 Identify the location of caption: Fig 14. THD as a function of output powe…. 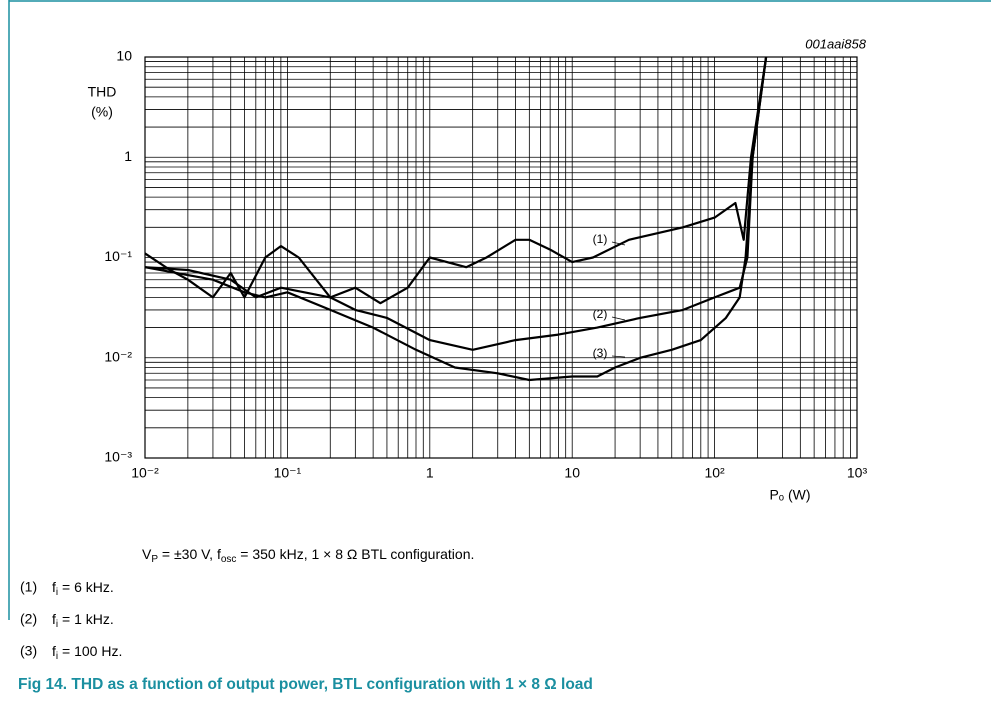
(305, 684).